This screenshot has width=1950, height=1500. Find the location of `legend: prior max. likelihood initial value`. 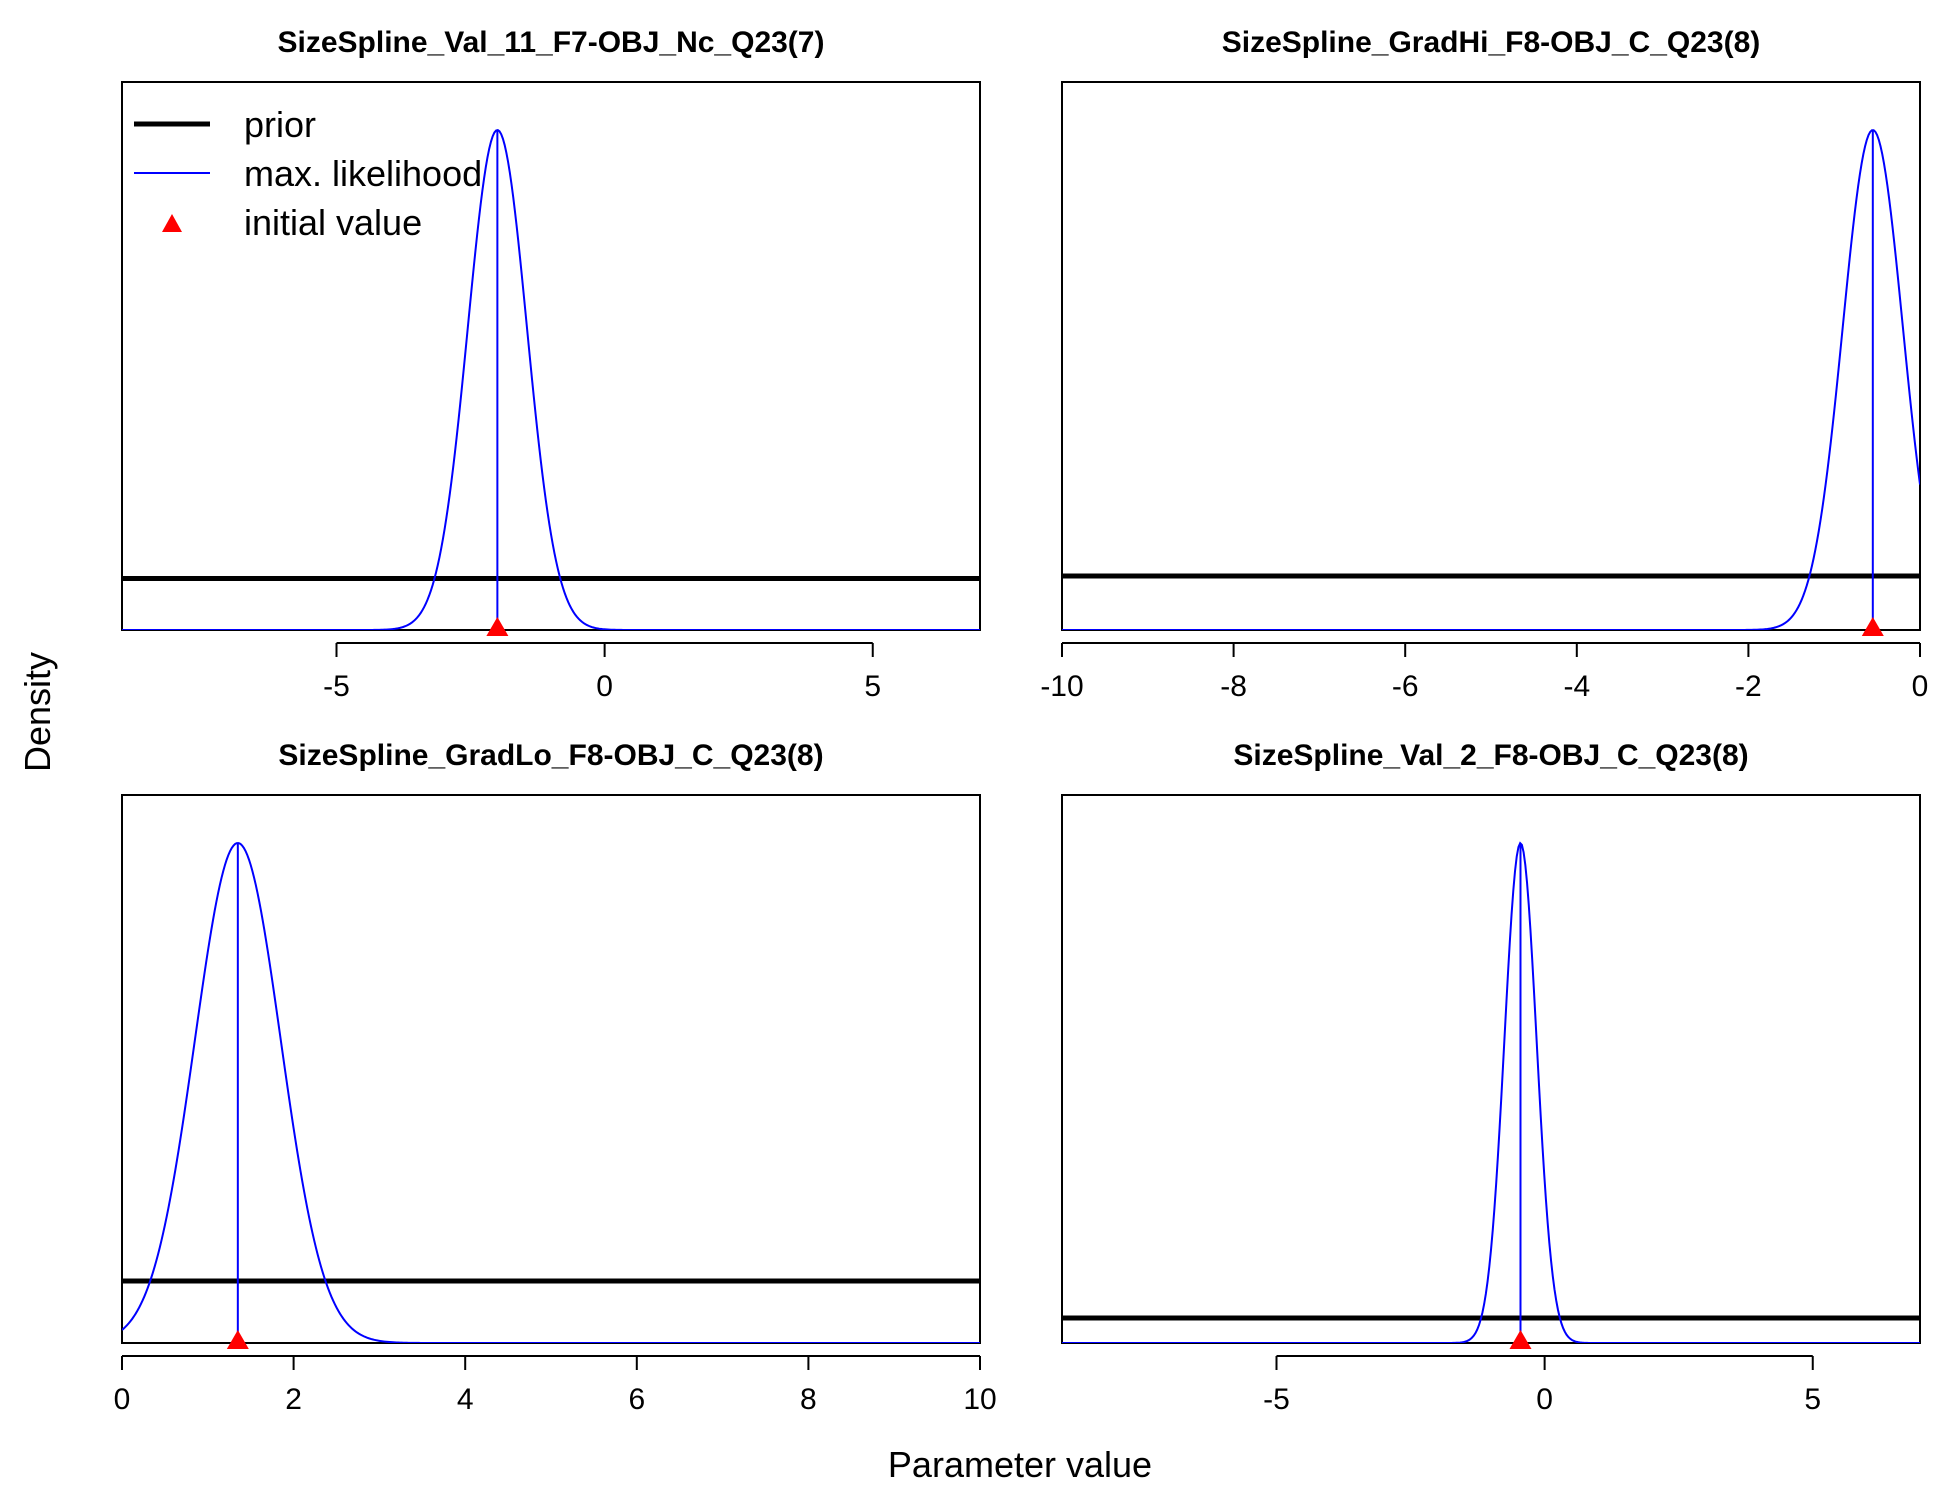

legend: prior max. likelihood initial value is located at coordinates (308, 173).